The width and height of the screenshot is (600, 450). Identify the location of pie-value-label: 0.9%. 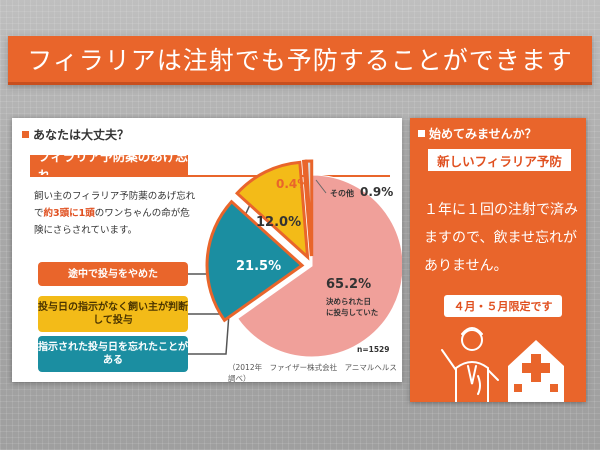
(376, 192).